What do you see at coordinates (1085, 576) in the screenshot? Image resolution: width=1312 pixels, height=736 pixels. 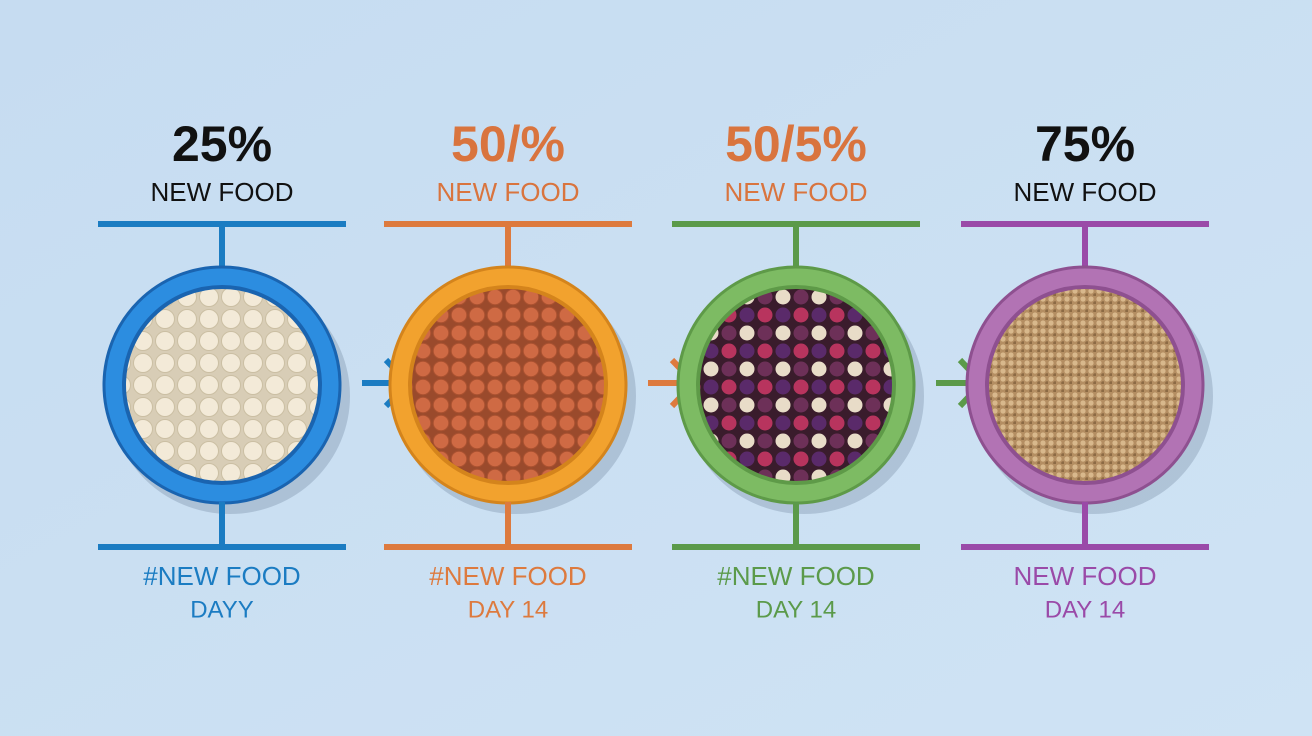 I see `bottom-label: NEW FOOD` at bounding box center [1085, 576].